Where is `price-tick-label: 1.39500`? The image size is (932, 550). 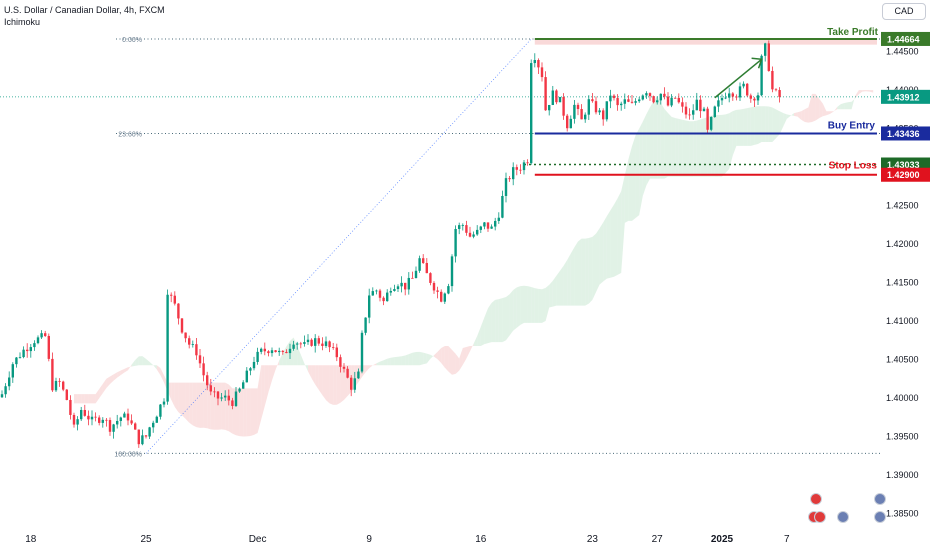 price-tick-label: 1.39500 is located at coordinates (902, 436).